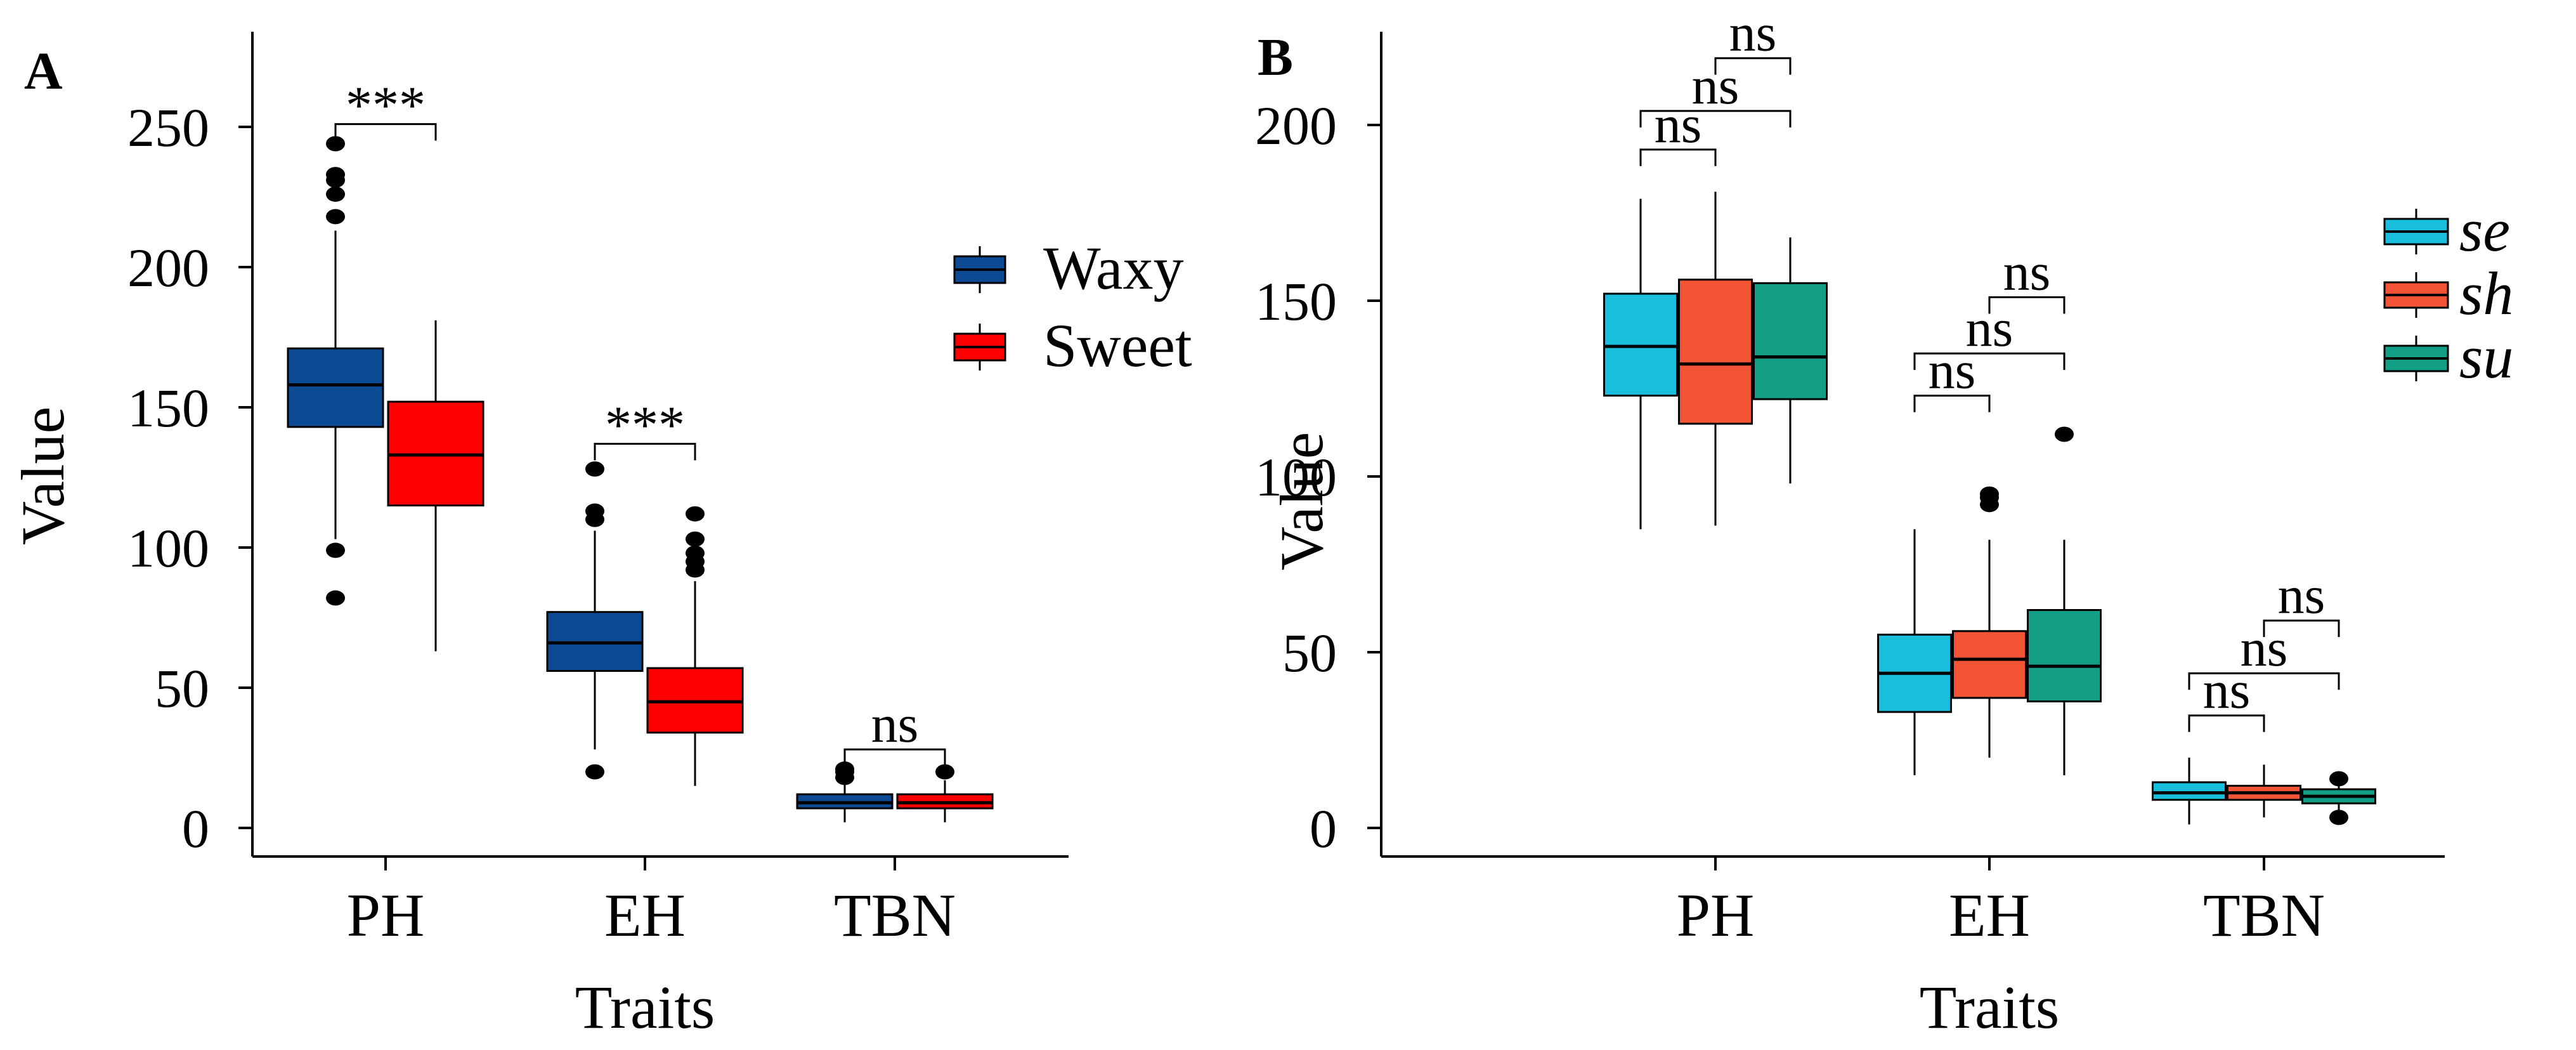 Image resolution: width=2576 pixels, height=1050 pixels. What do you see at coordinates (386, 915) in the screenshot?
I see `x-tick-label-ph: PH` at bounding box center [386, 915].